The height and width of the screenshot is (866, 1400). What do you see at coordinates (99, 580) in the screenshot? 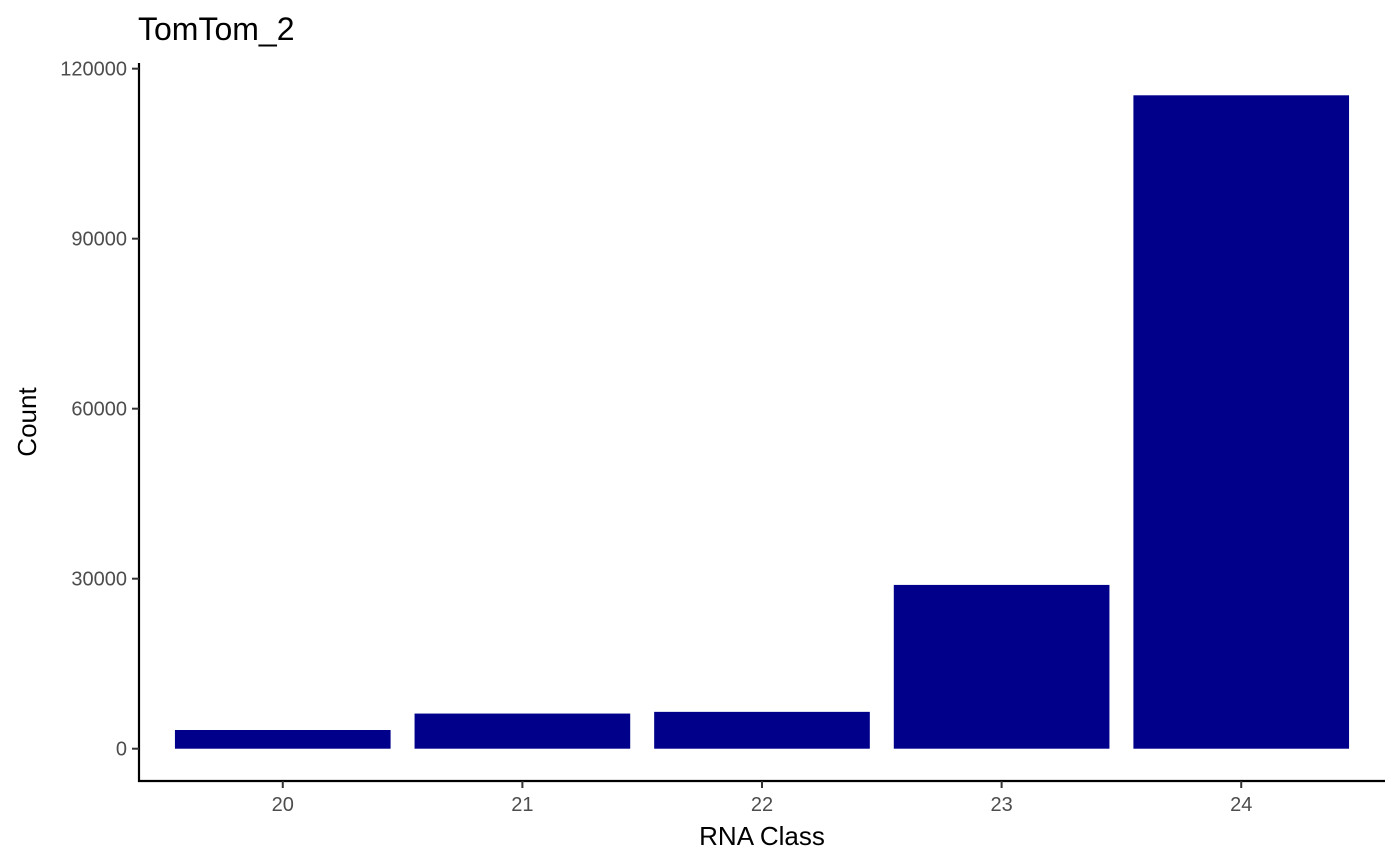
I see `y-tick-label: 30000` at bounding box center [99, 580].